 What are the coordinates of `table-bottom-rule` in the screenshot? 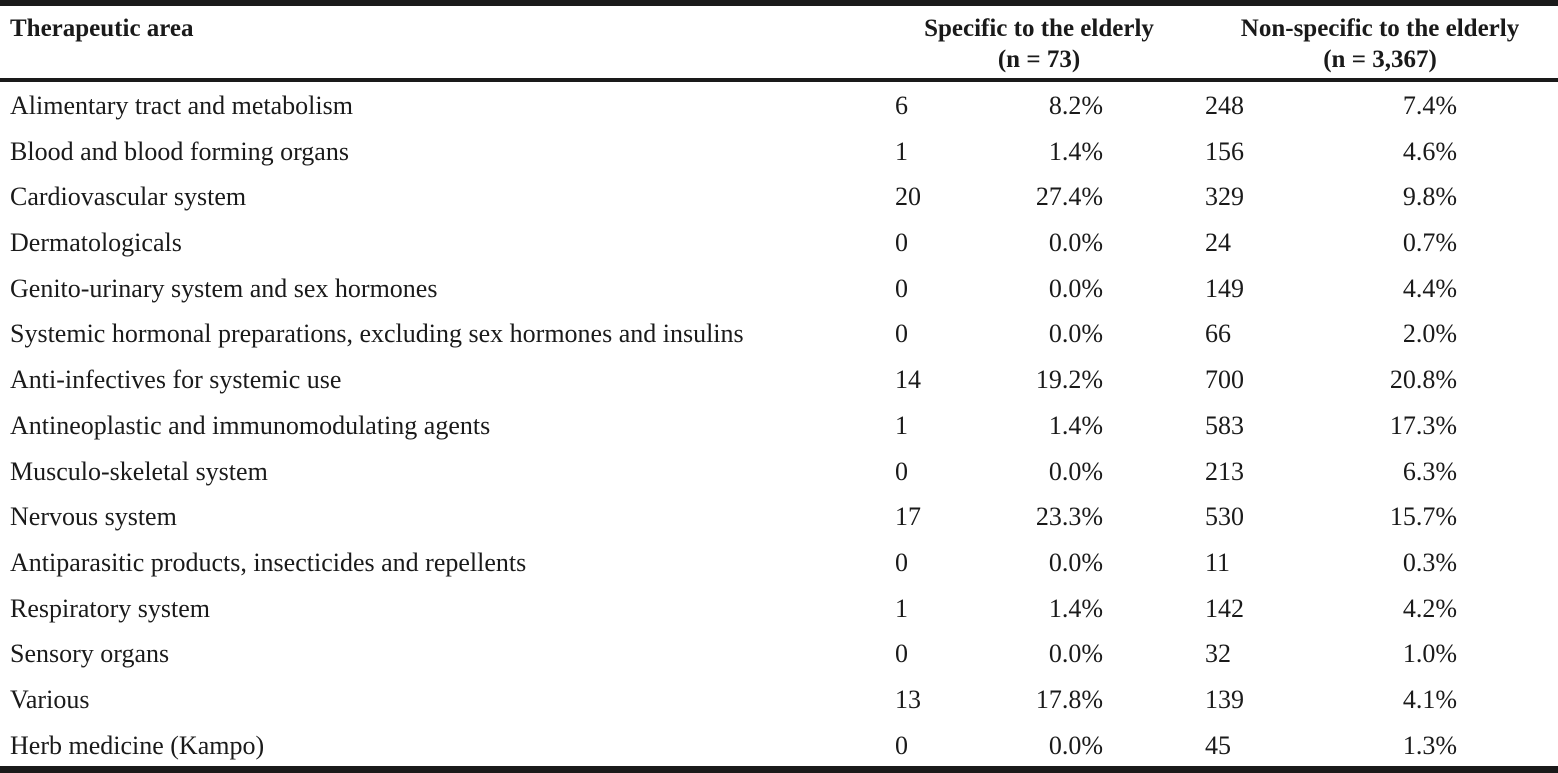 It's located at (779, 769).